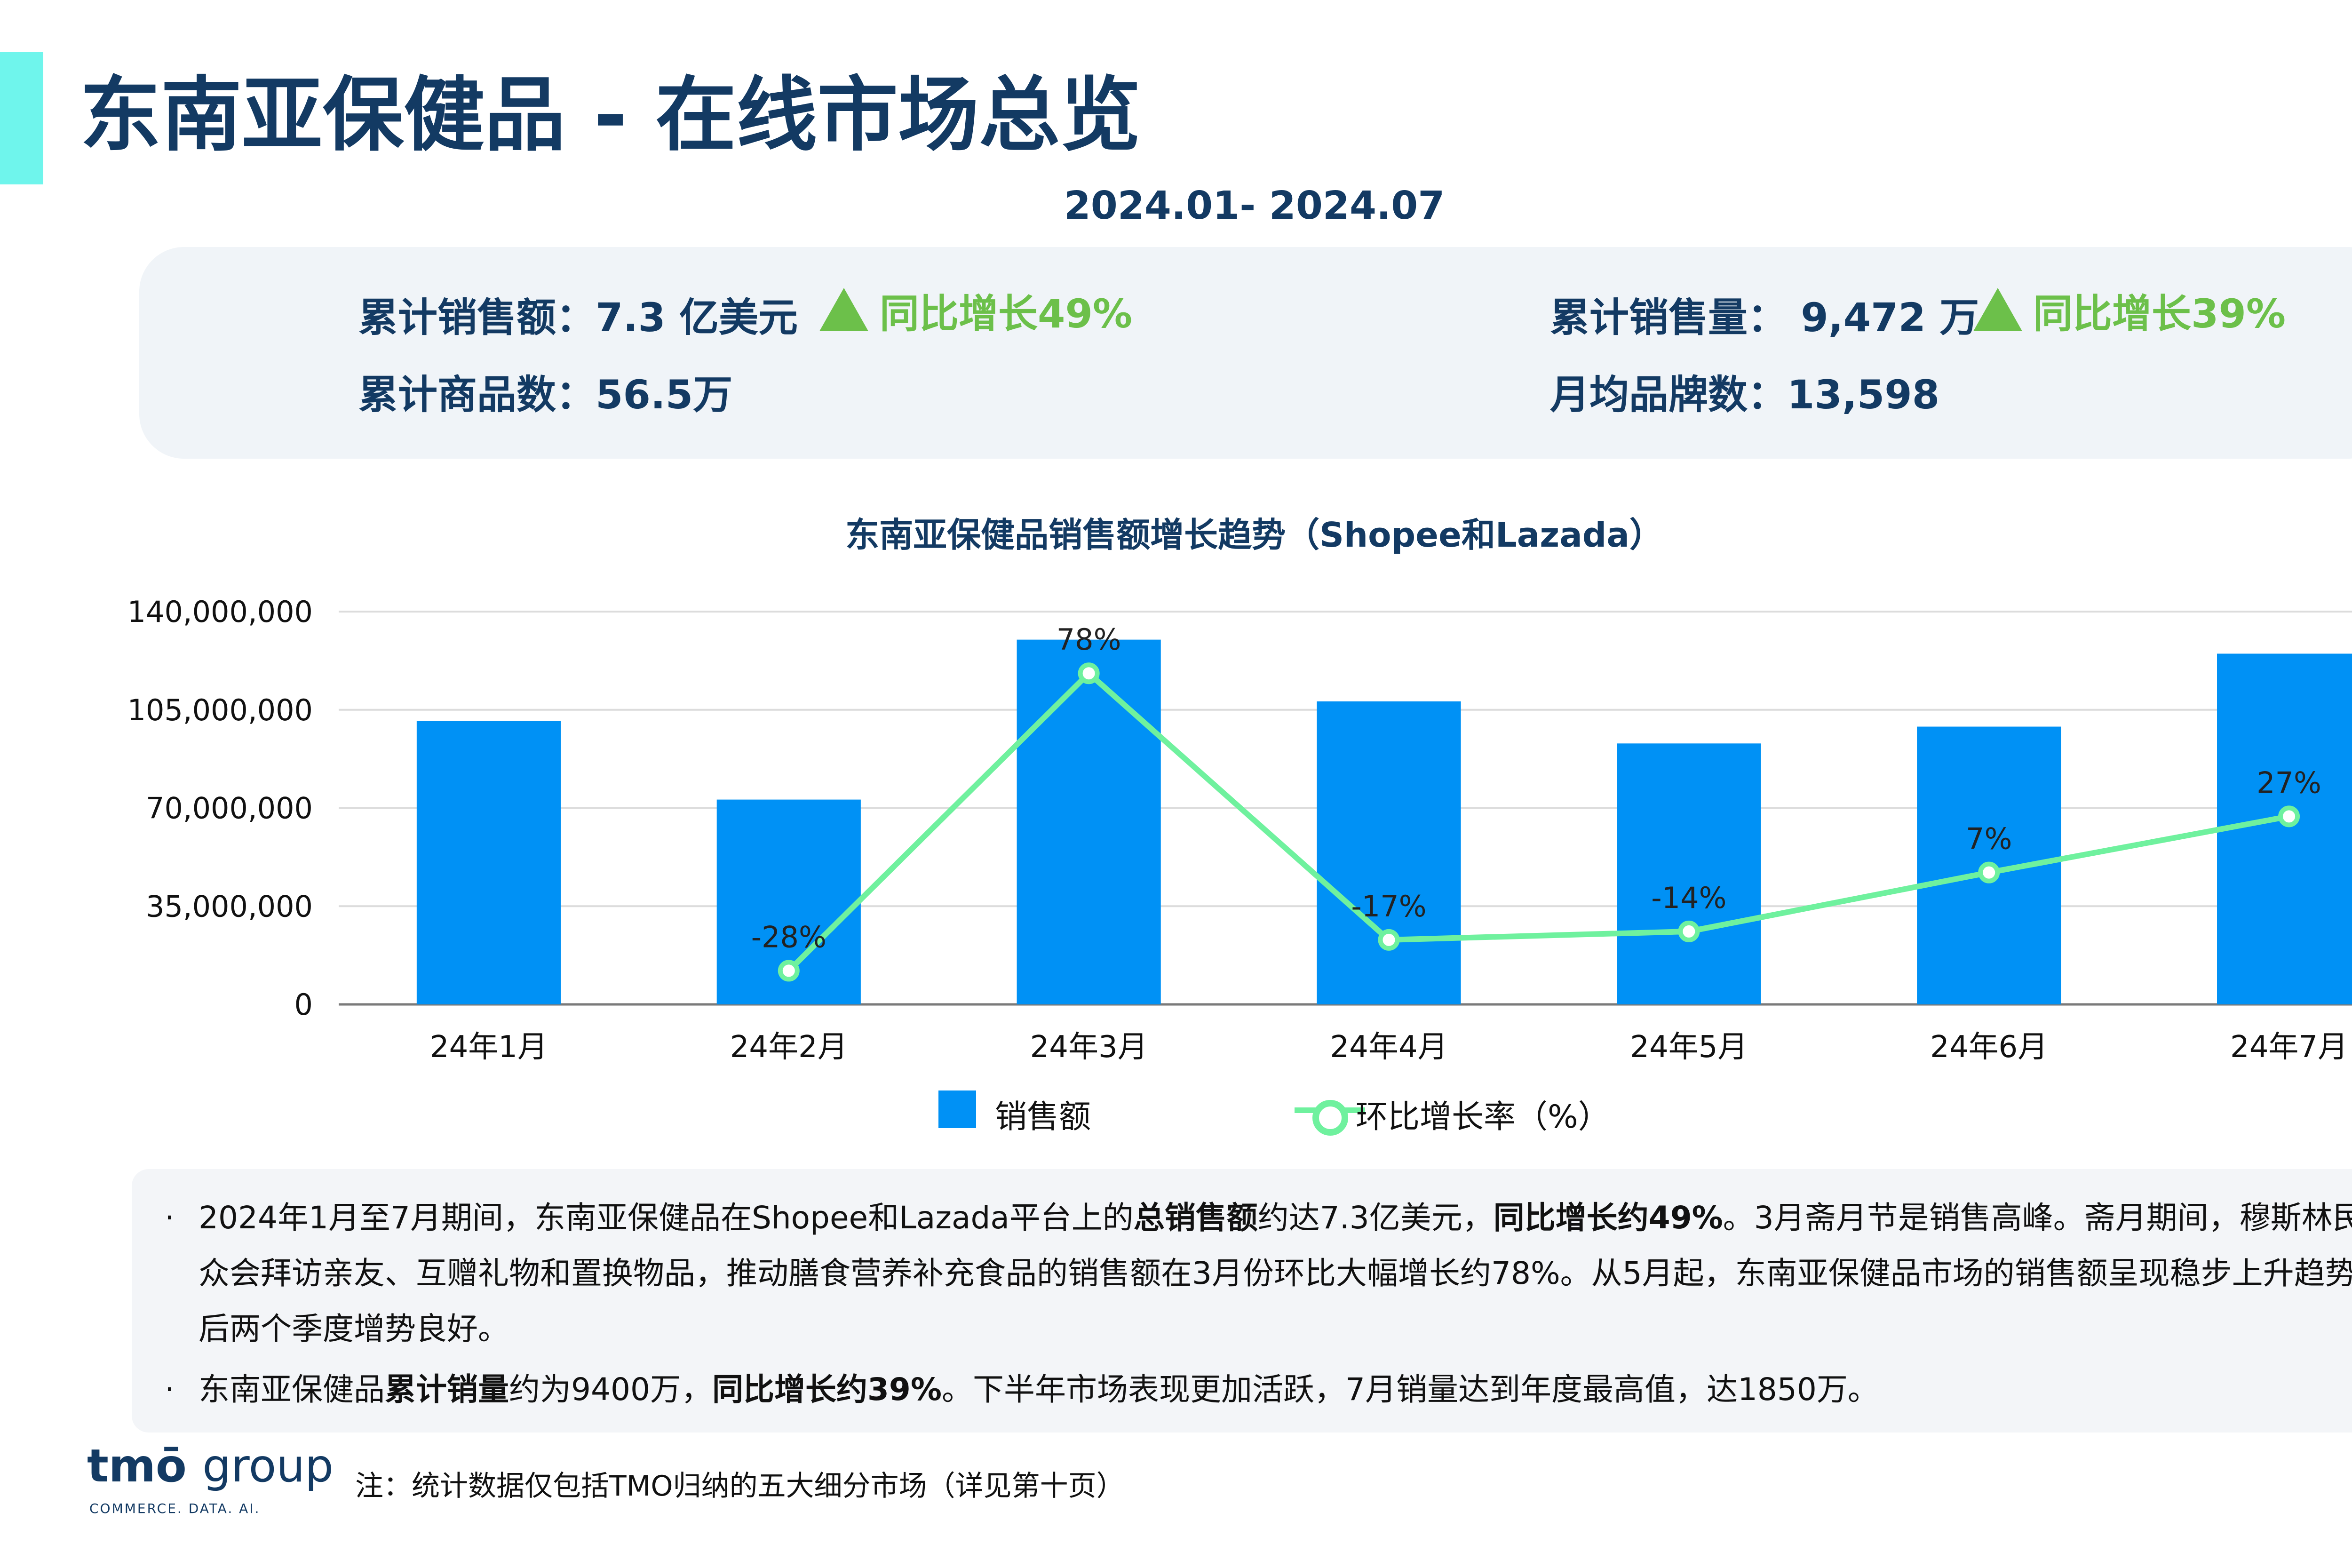 This screenshot has height=1568, width=2352. I want to click on growth-data-label: -17%, so click(1388, 906).